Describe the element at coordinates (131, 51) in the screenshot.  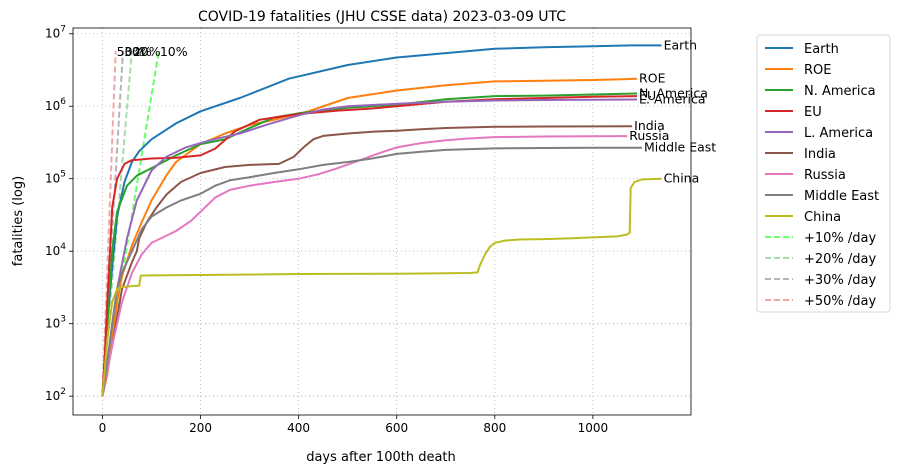
I see `series-end-label: 50%` at that location.